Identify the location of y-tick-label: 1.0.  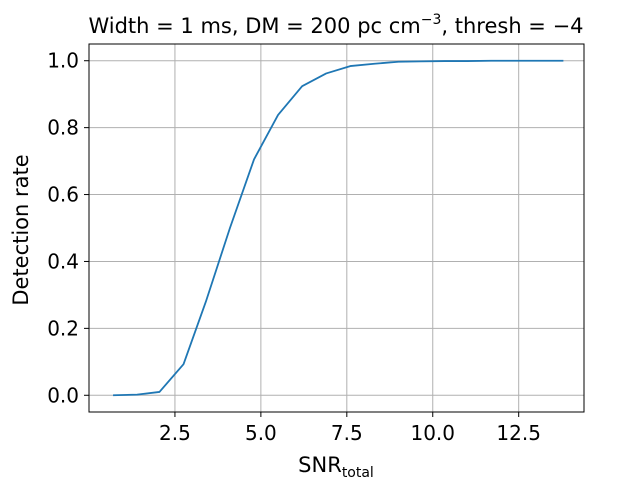
(63, 61).